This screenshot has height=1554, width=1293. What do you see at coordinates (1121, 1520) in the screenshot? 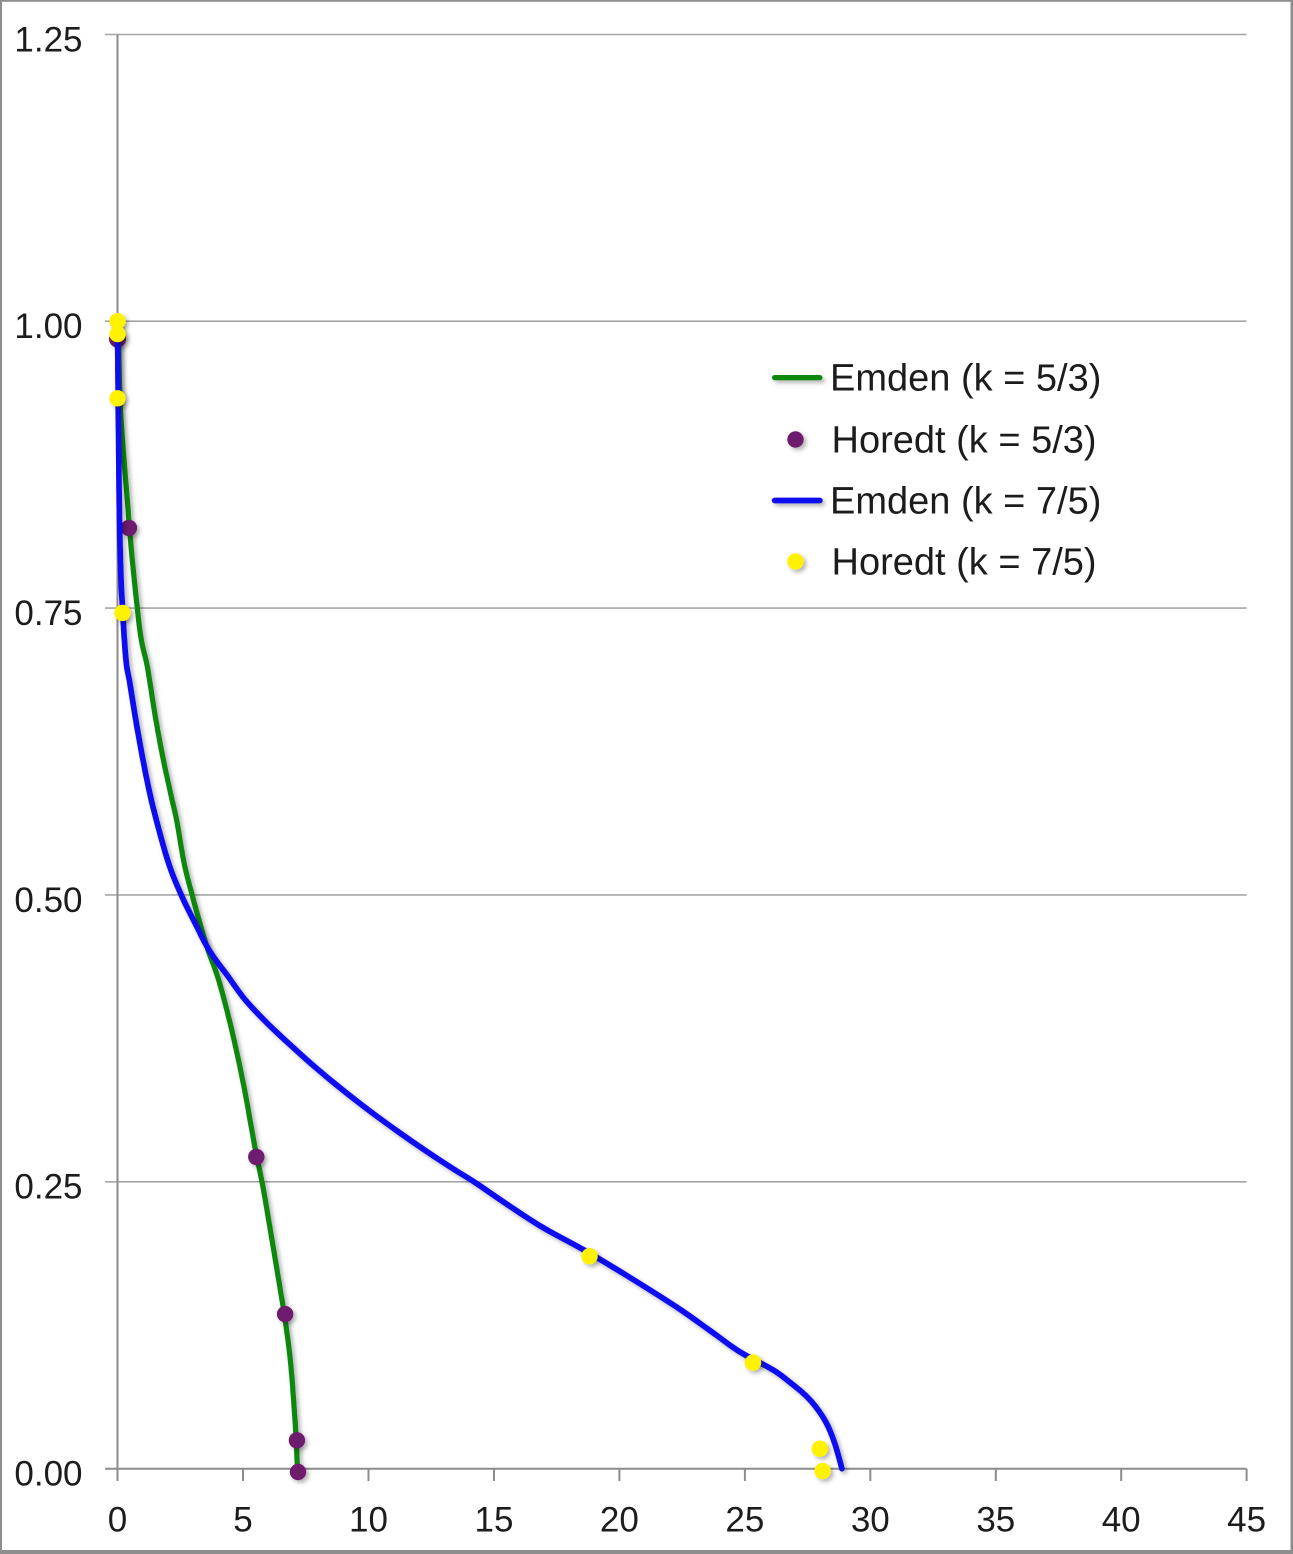
I see `svg-text: 40` at bounding box center [1121, 1520].